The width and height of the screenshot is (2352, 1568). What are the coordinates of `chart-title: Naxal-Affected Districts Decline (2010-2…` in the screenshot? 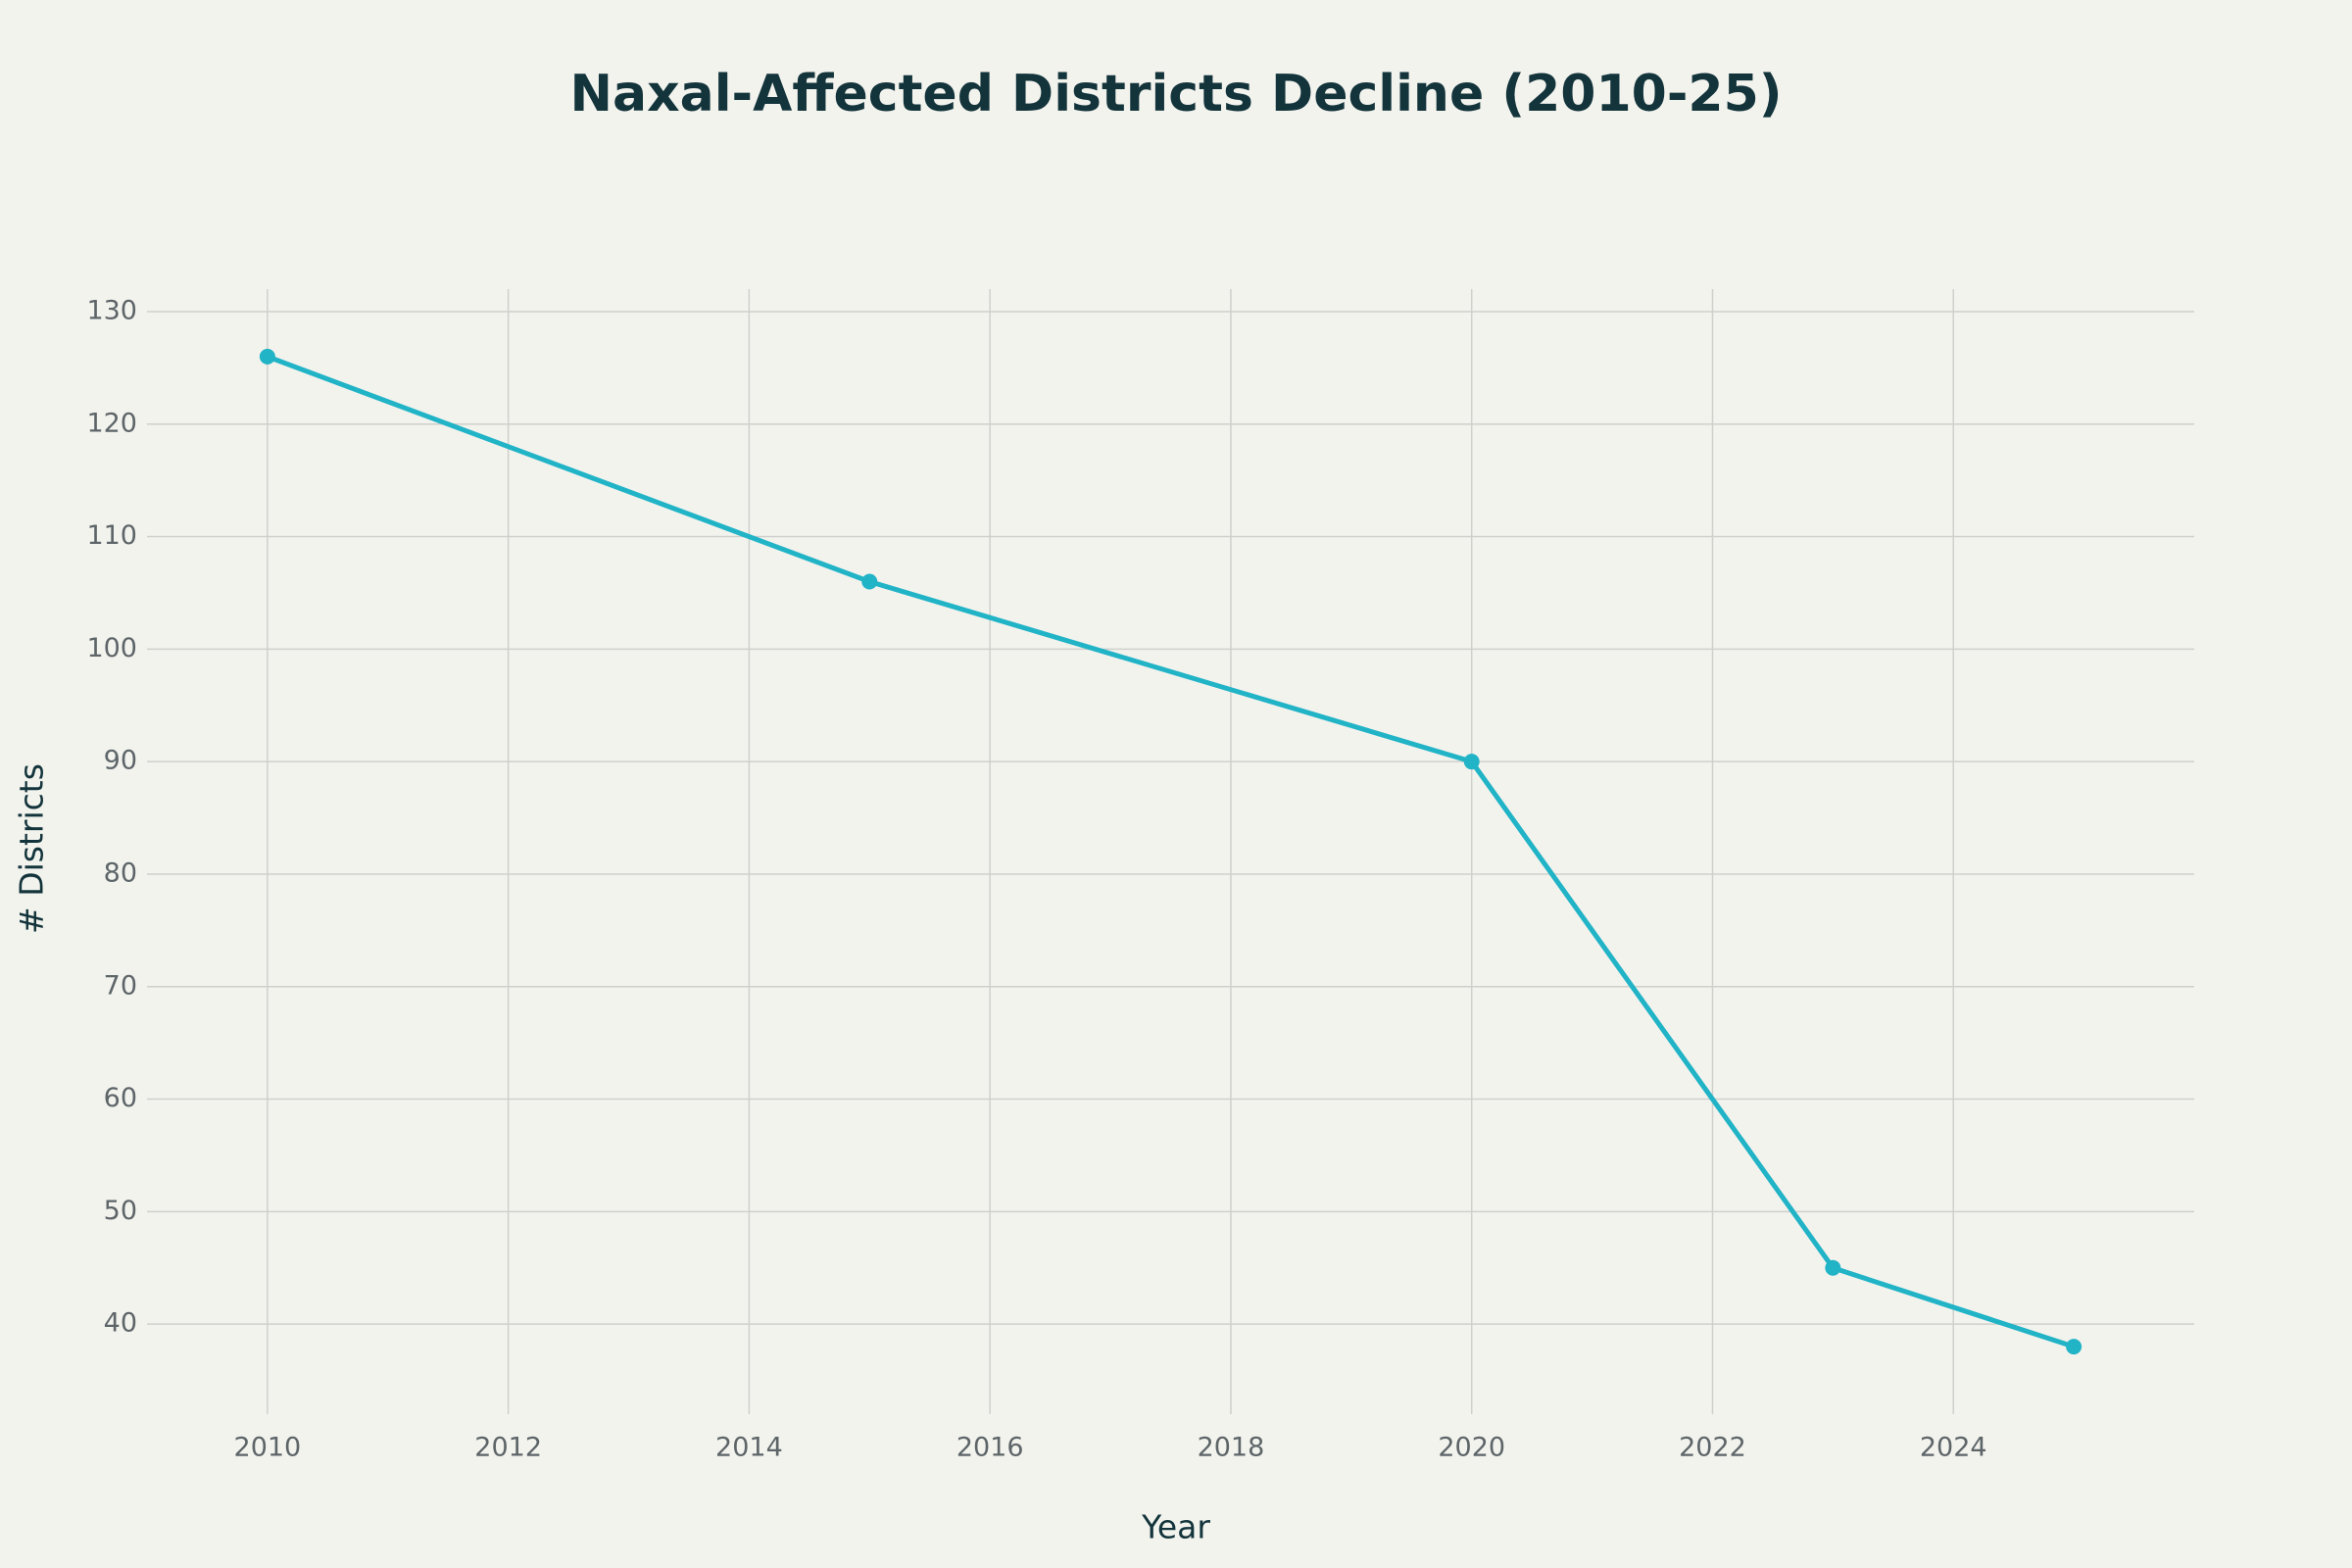 It's located at (1175, 94).